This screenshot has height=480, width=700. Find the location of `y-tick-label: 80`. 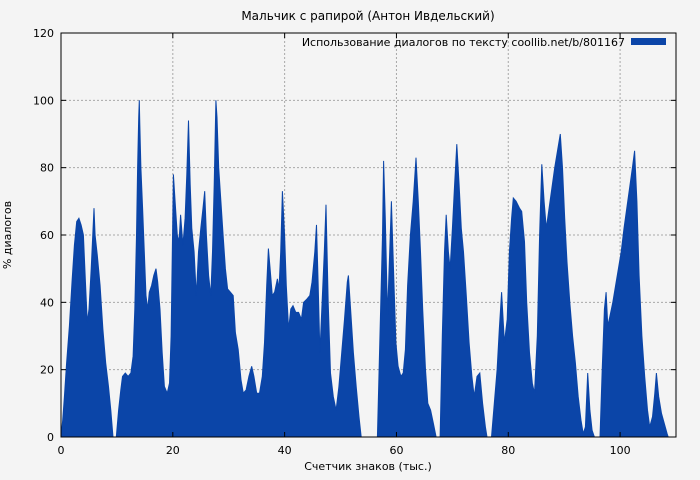

y-tick-label: 80 is located at coordinates (47, 168).